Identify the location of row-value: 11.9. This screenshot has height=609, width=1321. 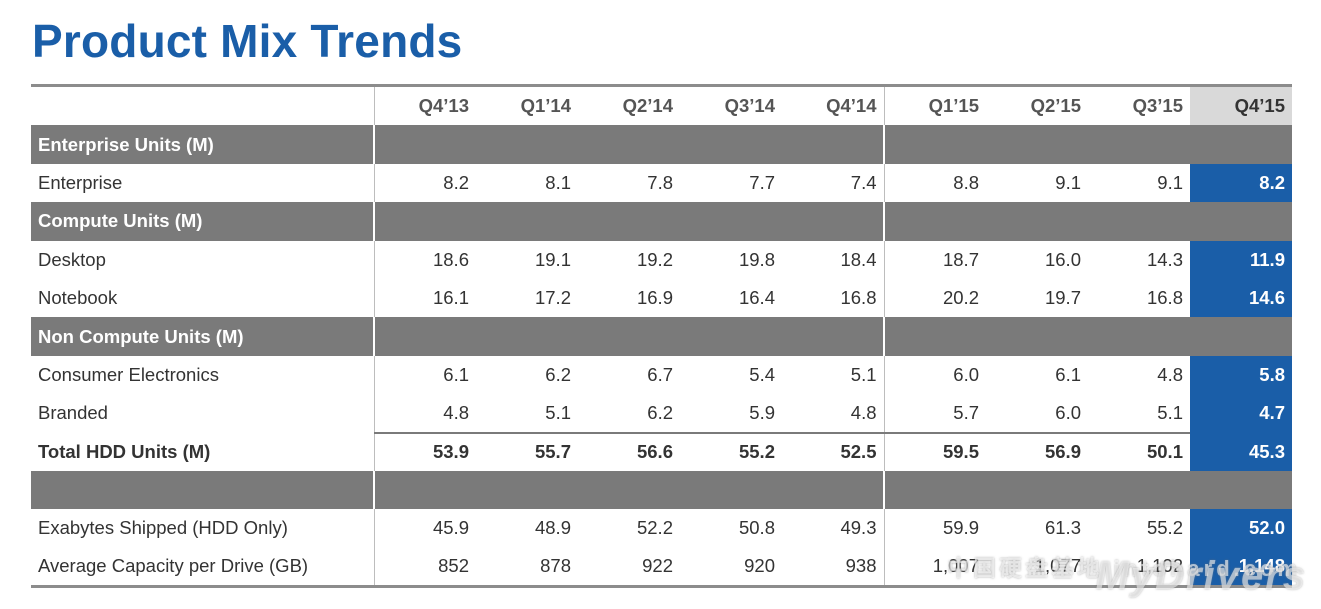
(1241, 259).